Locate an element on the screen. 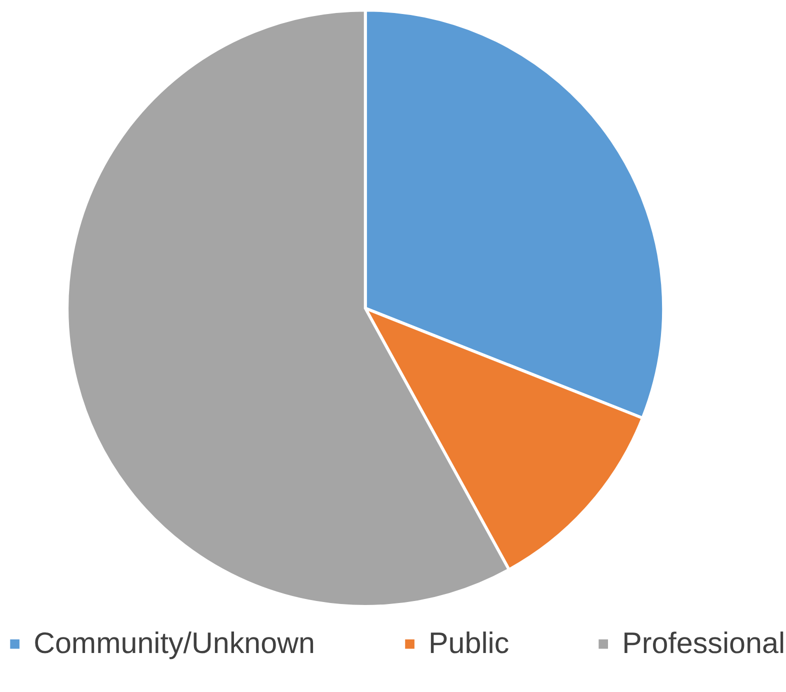  legend-label: Professional is located at coordinates (704, 643).